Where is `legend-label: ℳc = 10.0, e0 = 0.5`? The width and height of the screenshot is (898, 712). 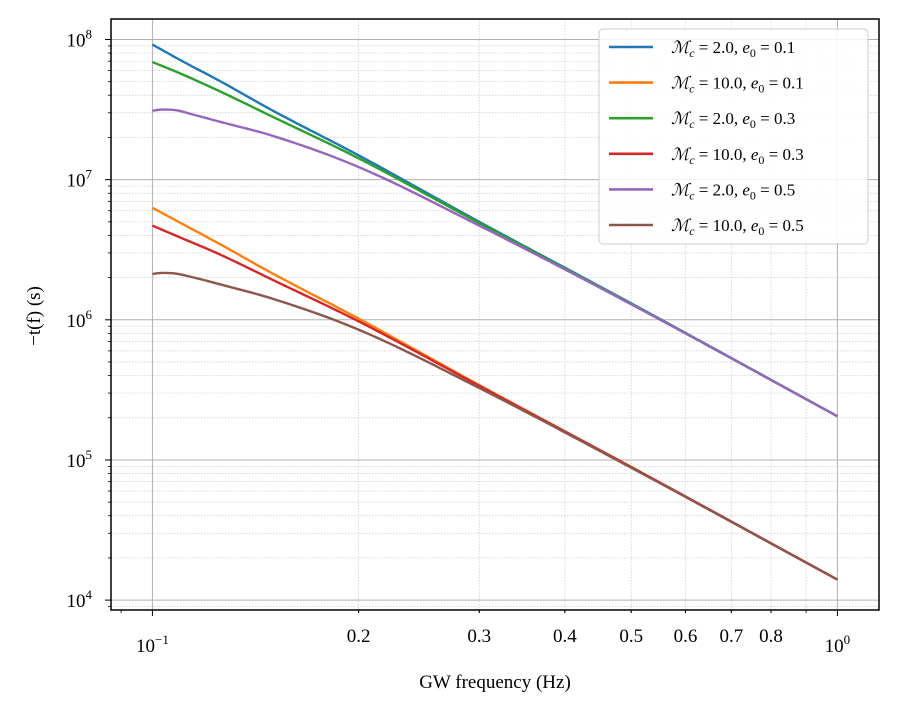 legend-label: ℳc = 10.0, e0 = 0.5 is located at coordinates (737, 227).